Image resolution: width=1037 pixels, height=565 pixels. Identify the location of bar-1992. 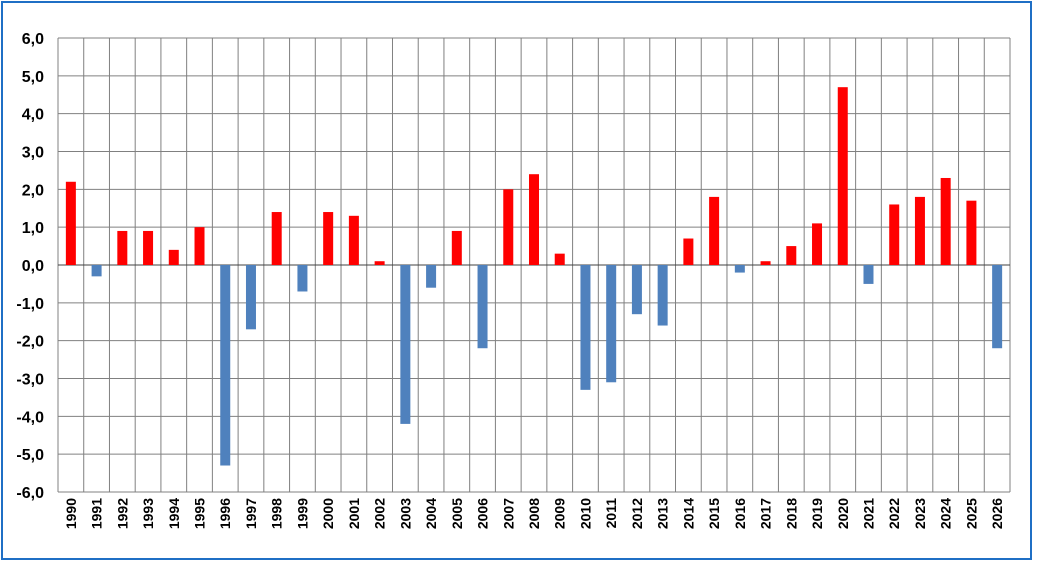
(122, 247).